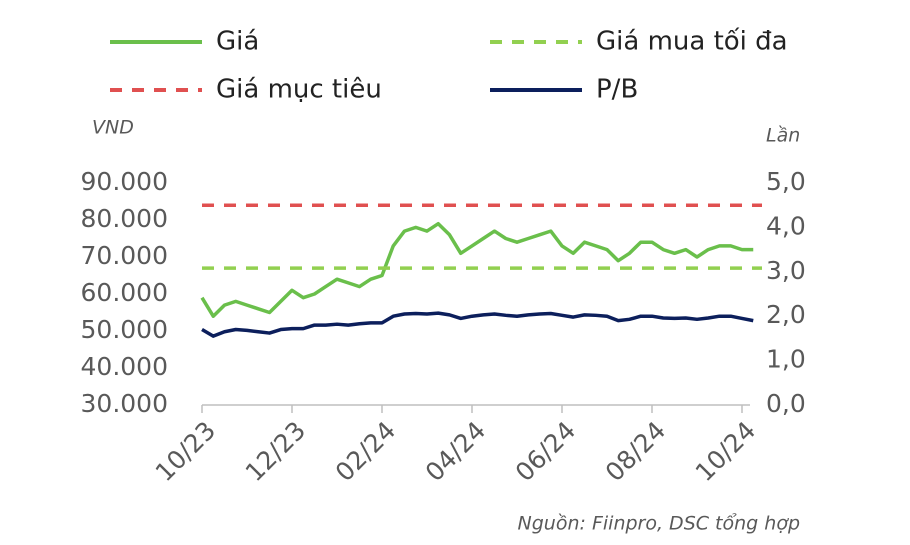 The width and height of the screenshot is (910, 545). What do you see at coordinates (124, 403) in the screenshot?
I see `y-tick-label: 30.000` at bounding box center [124, 403].